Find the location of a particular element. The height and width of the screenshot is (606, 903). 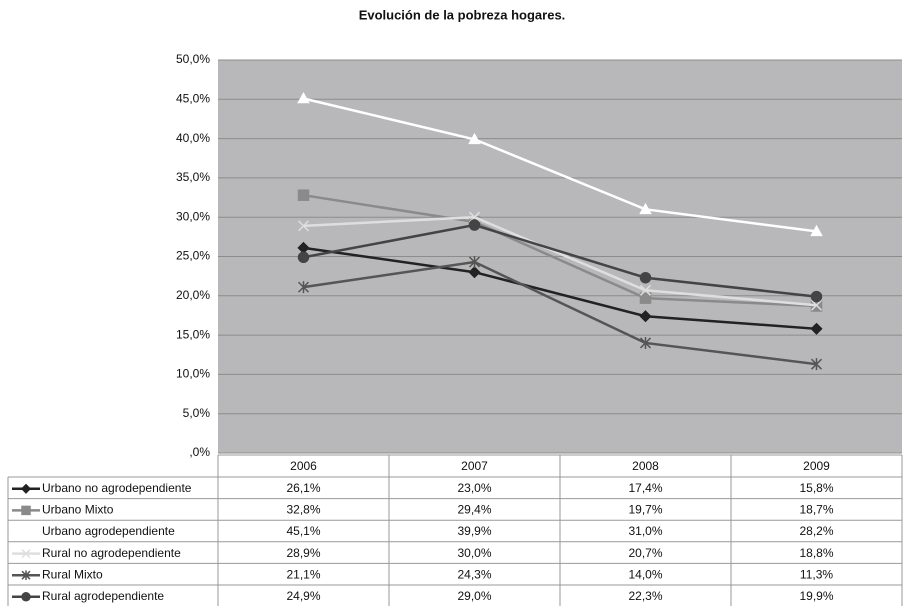

data-label: 24,3% is located at coordinates (474, 574).